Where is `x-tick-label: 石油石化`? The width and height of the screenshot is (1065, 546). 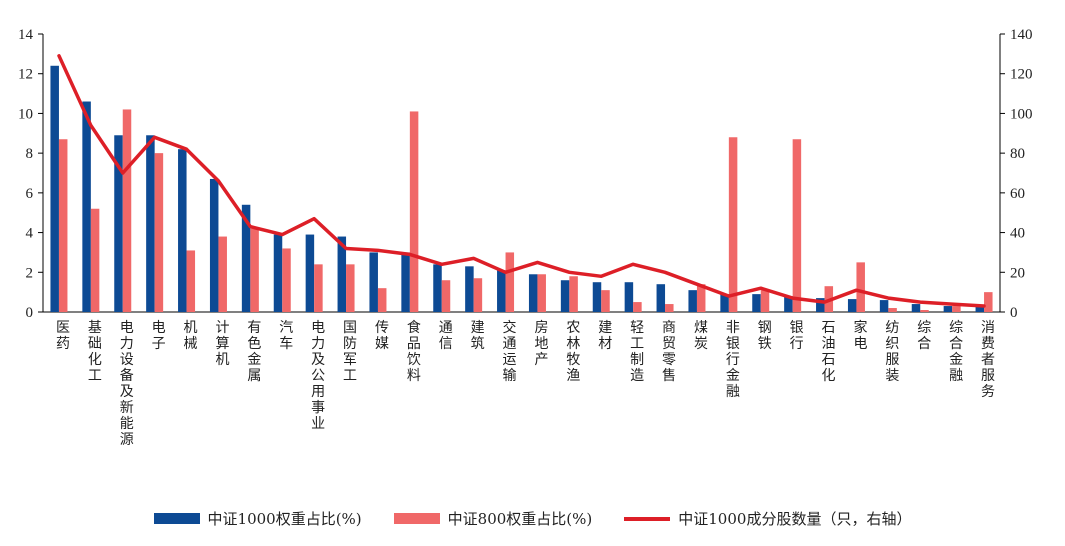 x-tick-label: 石油石化 is located at coordinates (829, 352).